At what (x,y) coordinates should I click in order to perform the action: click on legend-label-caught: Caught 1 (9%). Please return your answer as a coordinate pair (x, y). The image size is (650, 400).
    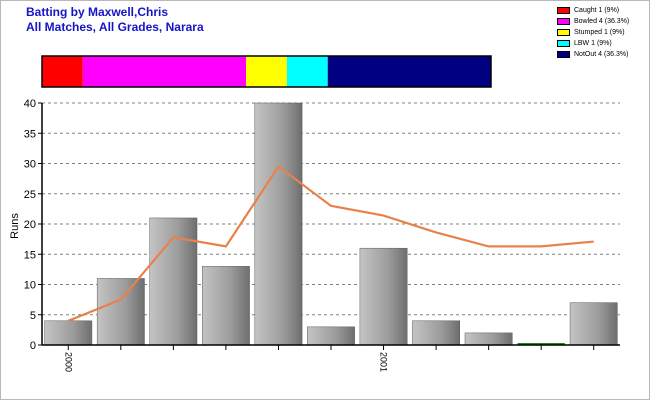
    Looking at the image, I should click on (597, 10).